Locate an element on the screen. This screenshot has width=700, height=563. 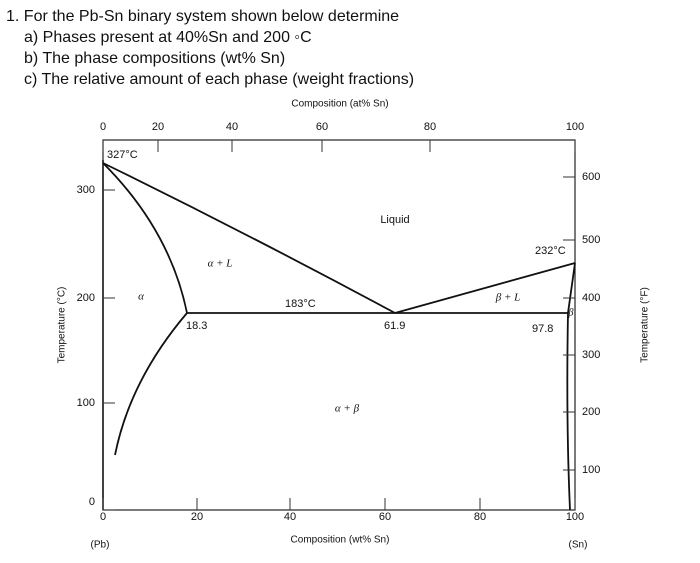
liquidus-beta is located at coordinates (485, 288).